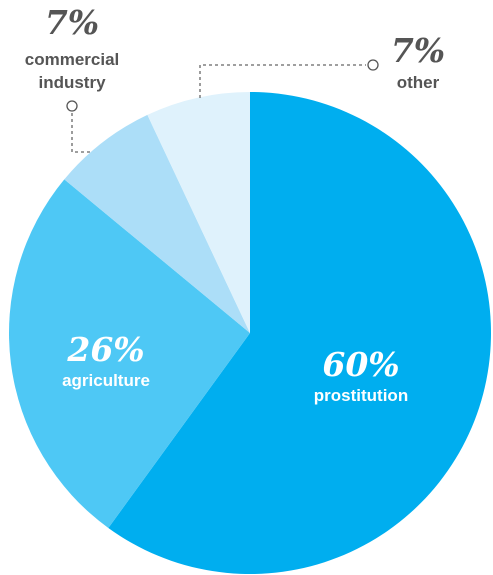 The image size is (493, 575). Describe the element at coordinates (282, 81) in the screenshot. I see `leader-line-other` at that location.